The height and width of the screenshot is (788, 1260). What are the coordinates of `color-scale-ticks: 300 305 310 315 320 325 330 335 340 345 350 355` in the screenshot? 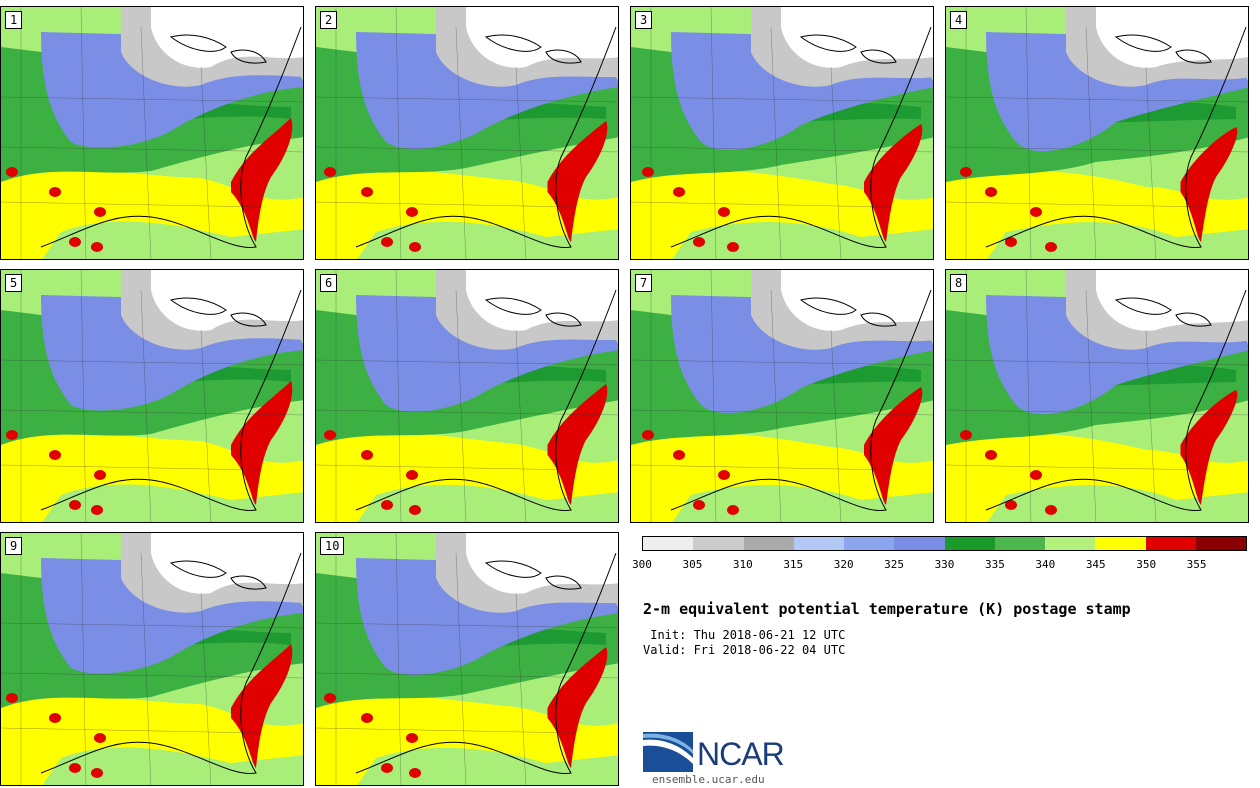 It's located at (939, 565).